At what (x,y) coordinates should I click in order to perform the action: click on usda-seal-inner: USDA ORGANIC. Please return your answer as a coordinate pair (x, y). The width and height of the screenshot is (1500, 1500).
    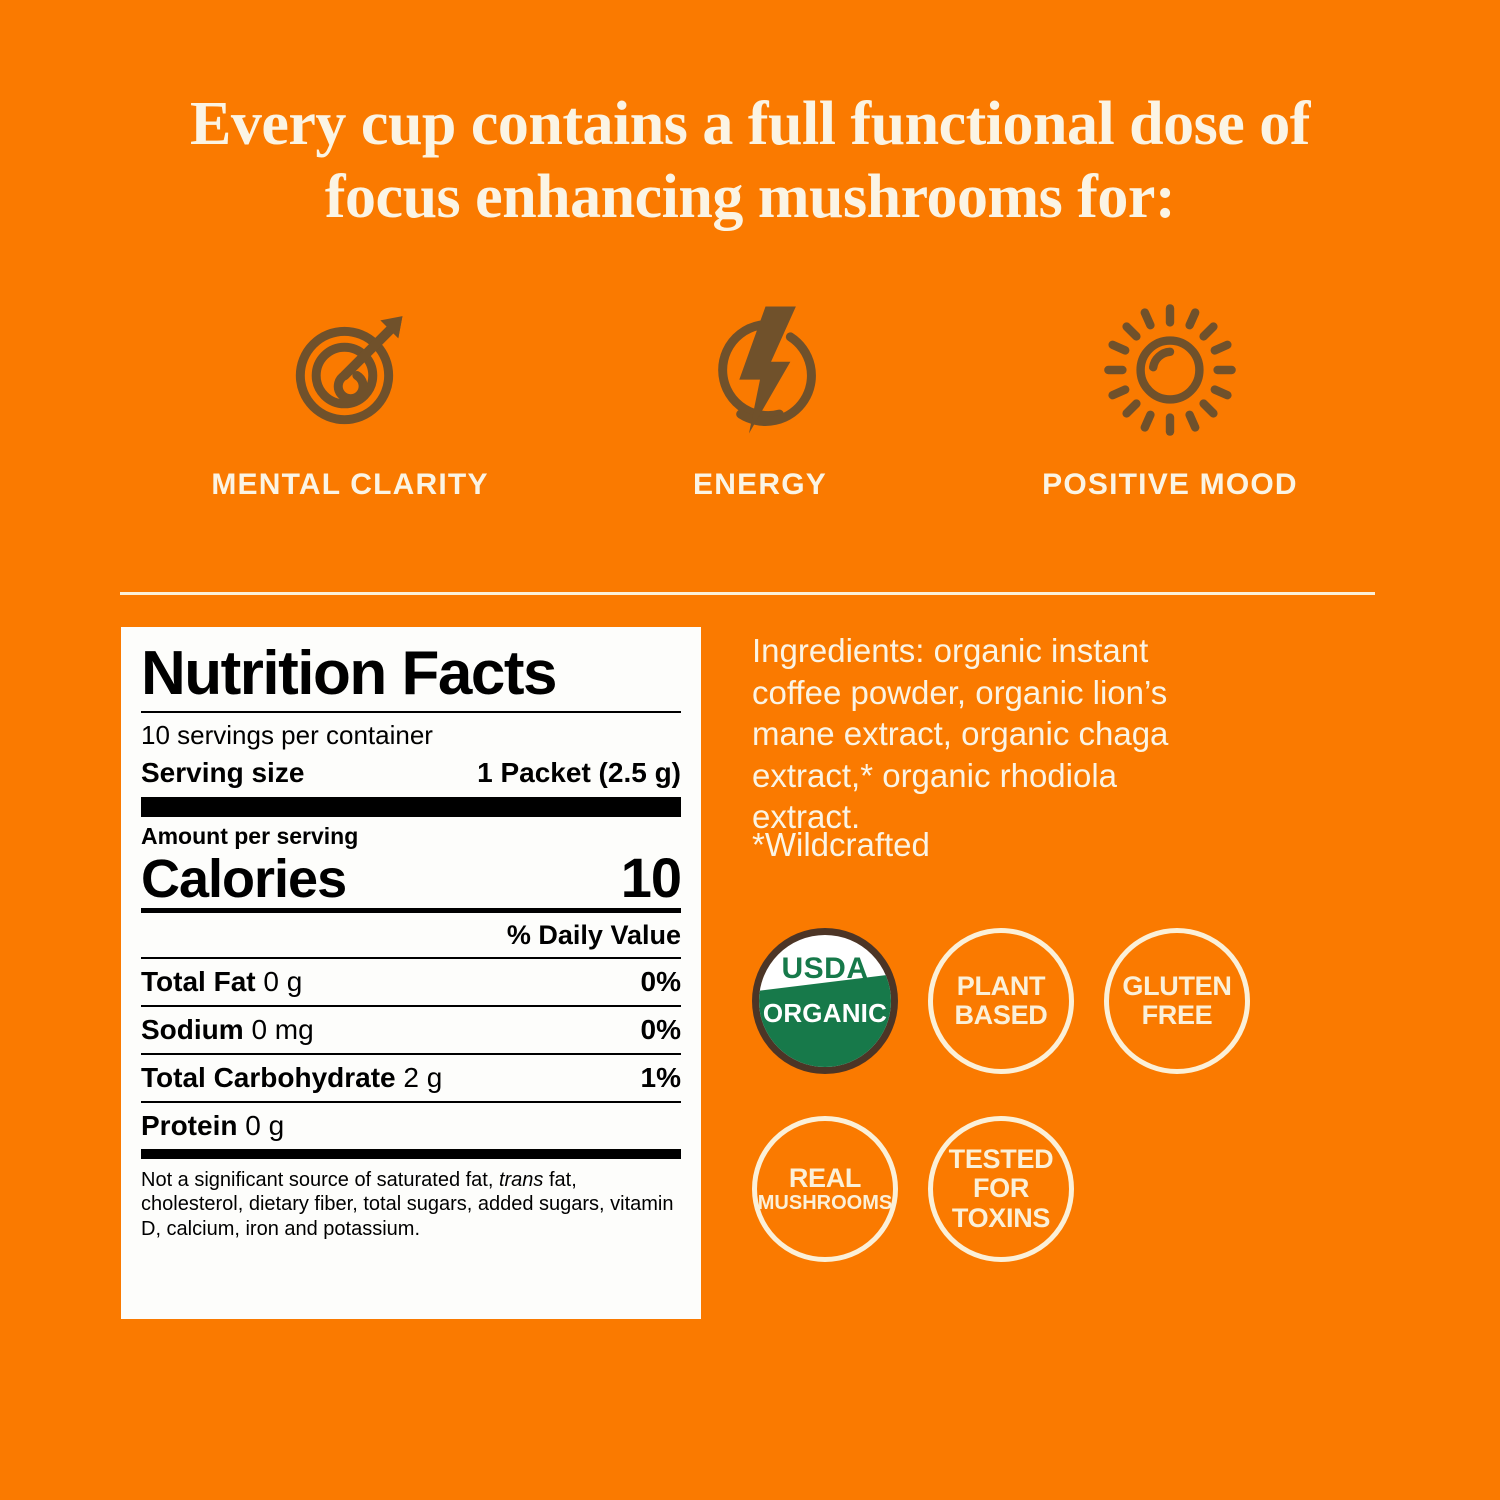
    Looking at the image, I should click on (825, 1001).